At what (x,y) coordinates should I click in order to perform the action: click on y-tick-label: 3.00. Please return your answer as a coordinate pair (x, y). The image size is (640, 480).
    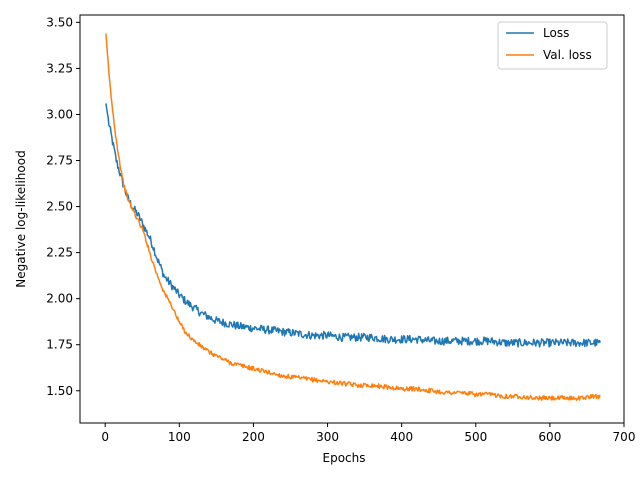
    Looking at the image, I should click on (59, 114).